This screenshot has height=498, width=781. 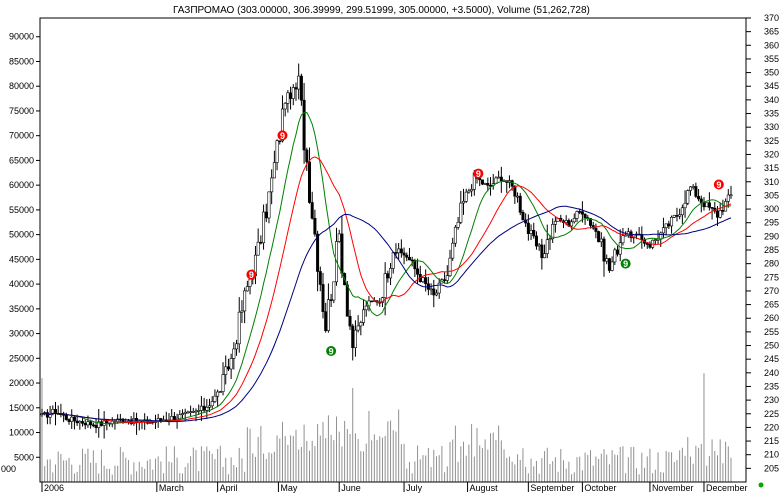 I want to click on price-tick-label: 205, so click(x=771, y=468).